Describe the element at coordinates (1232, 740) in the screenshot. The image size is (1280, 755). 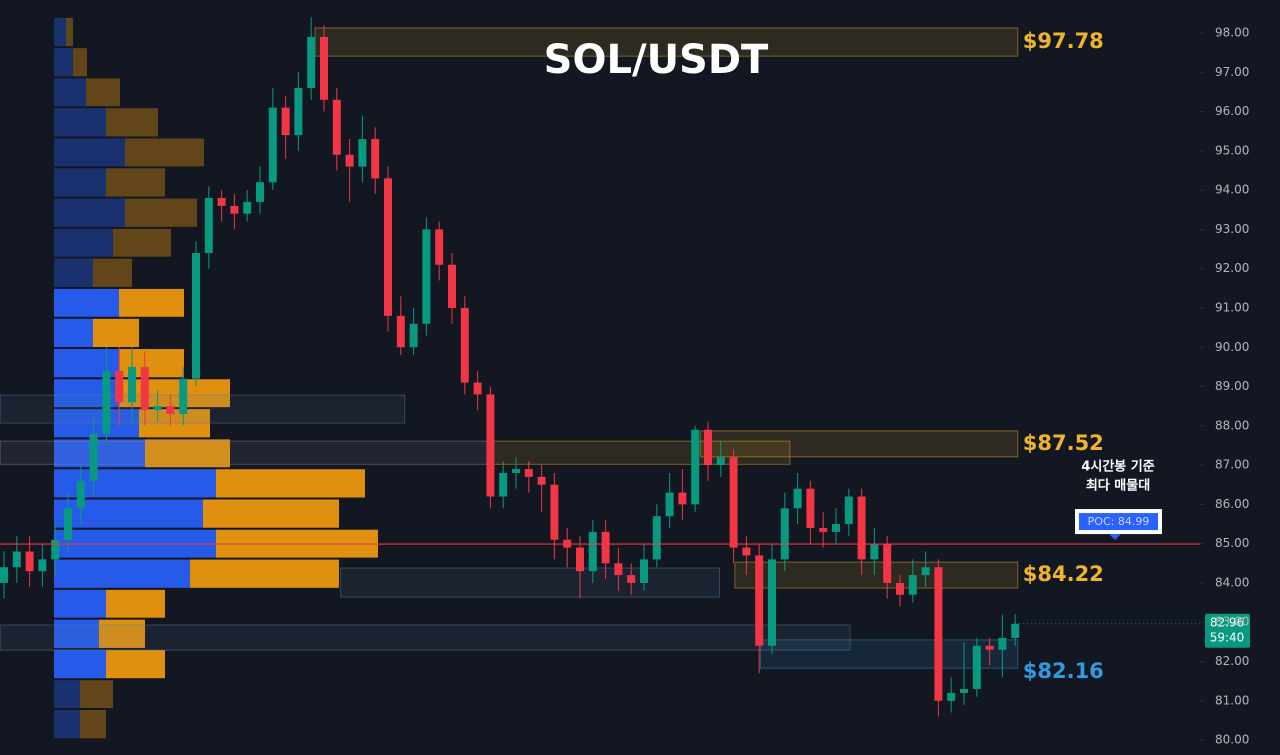
I see `y-tick-label: 80.00` at that location.